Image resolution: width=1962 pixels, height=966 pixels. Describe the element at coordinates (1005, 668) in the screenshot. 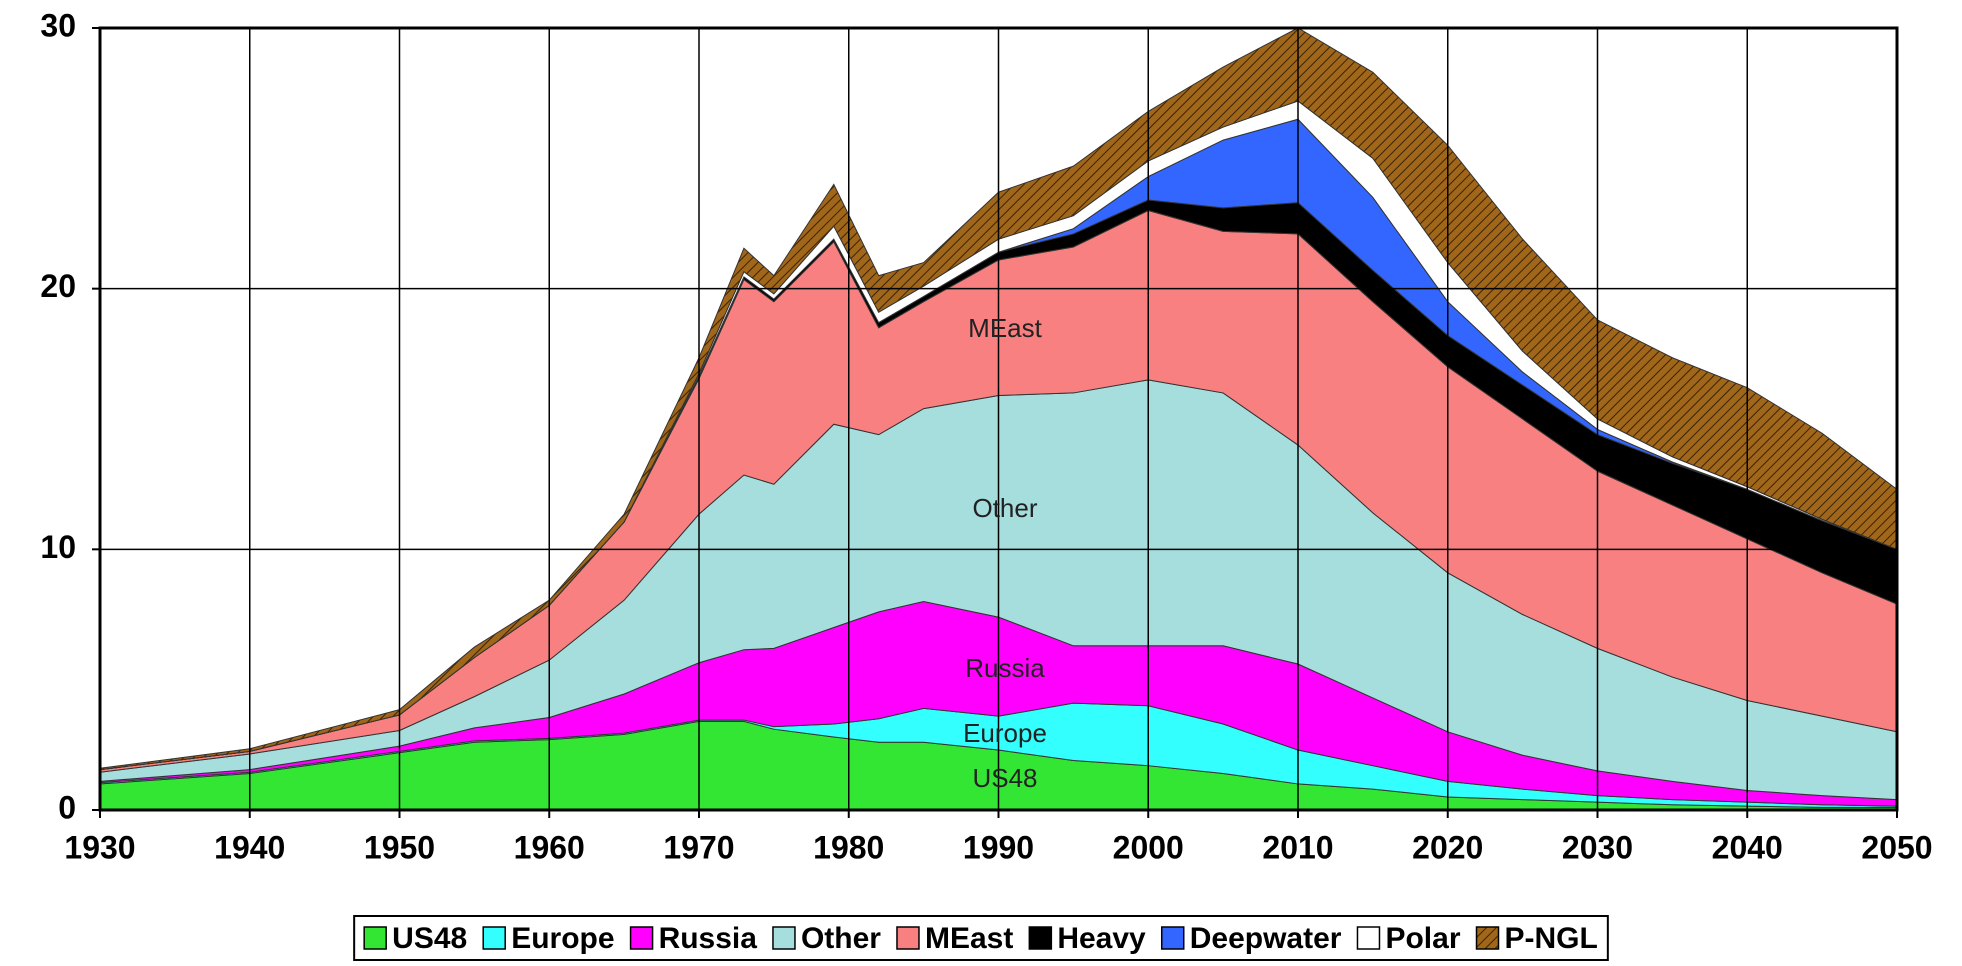

I see `area-label: Russia` at that location.